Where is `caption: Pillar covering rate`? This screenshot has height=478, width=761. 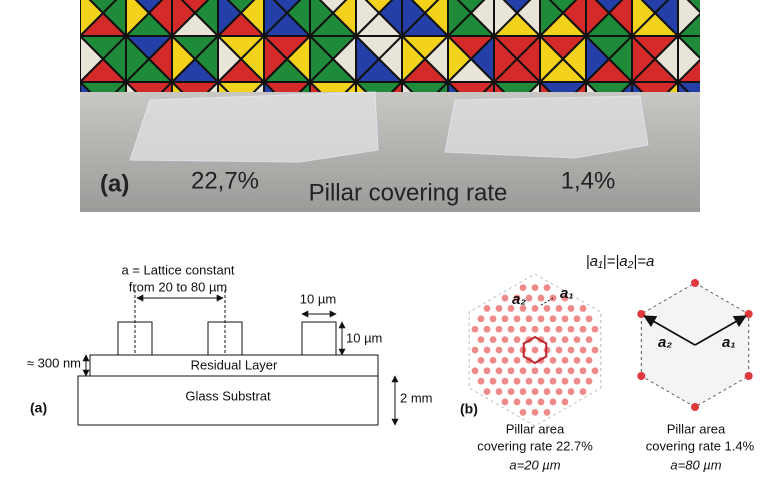
caption: Pillar covering rate is located at coordinates (408, 192).